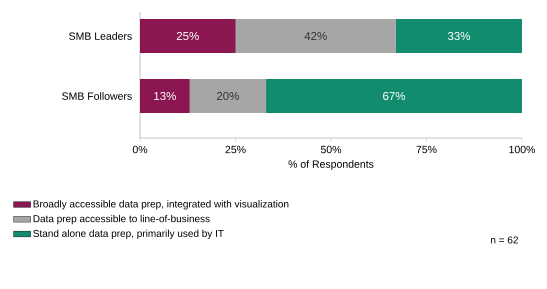 This screenshot has width=547, height=289. Describe the element at coordinates (522, 150) in the screenshot. I see `x-tick-label: 100%` at that location.